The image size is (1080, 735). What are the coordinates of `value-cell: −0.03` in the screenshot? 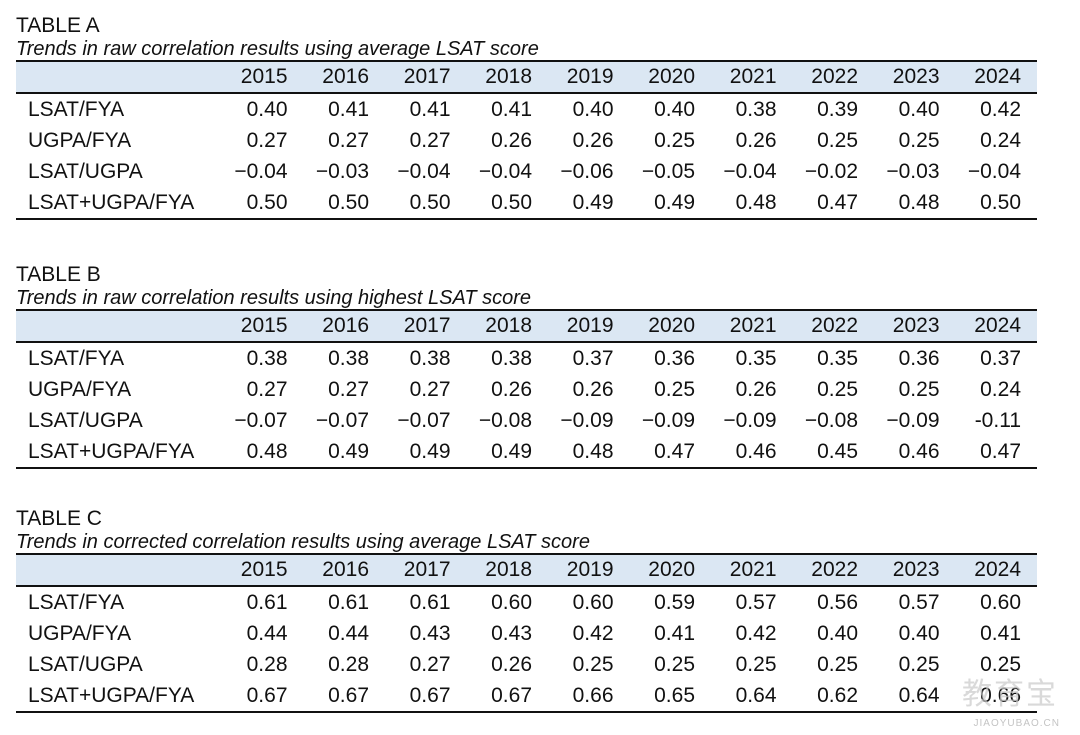 It's located at (342, 171).